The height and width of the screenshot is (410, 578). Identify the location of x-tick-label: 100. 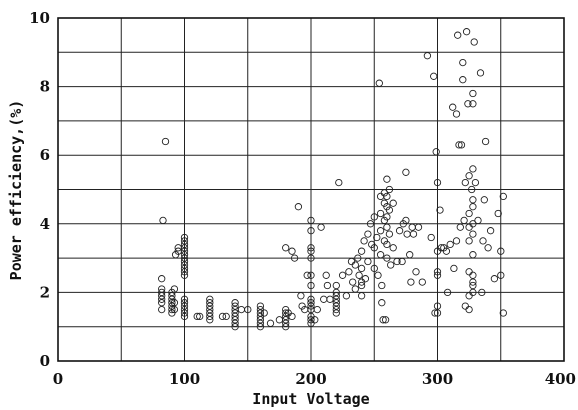
(184, 379).